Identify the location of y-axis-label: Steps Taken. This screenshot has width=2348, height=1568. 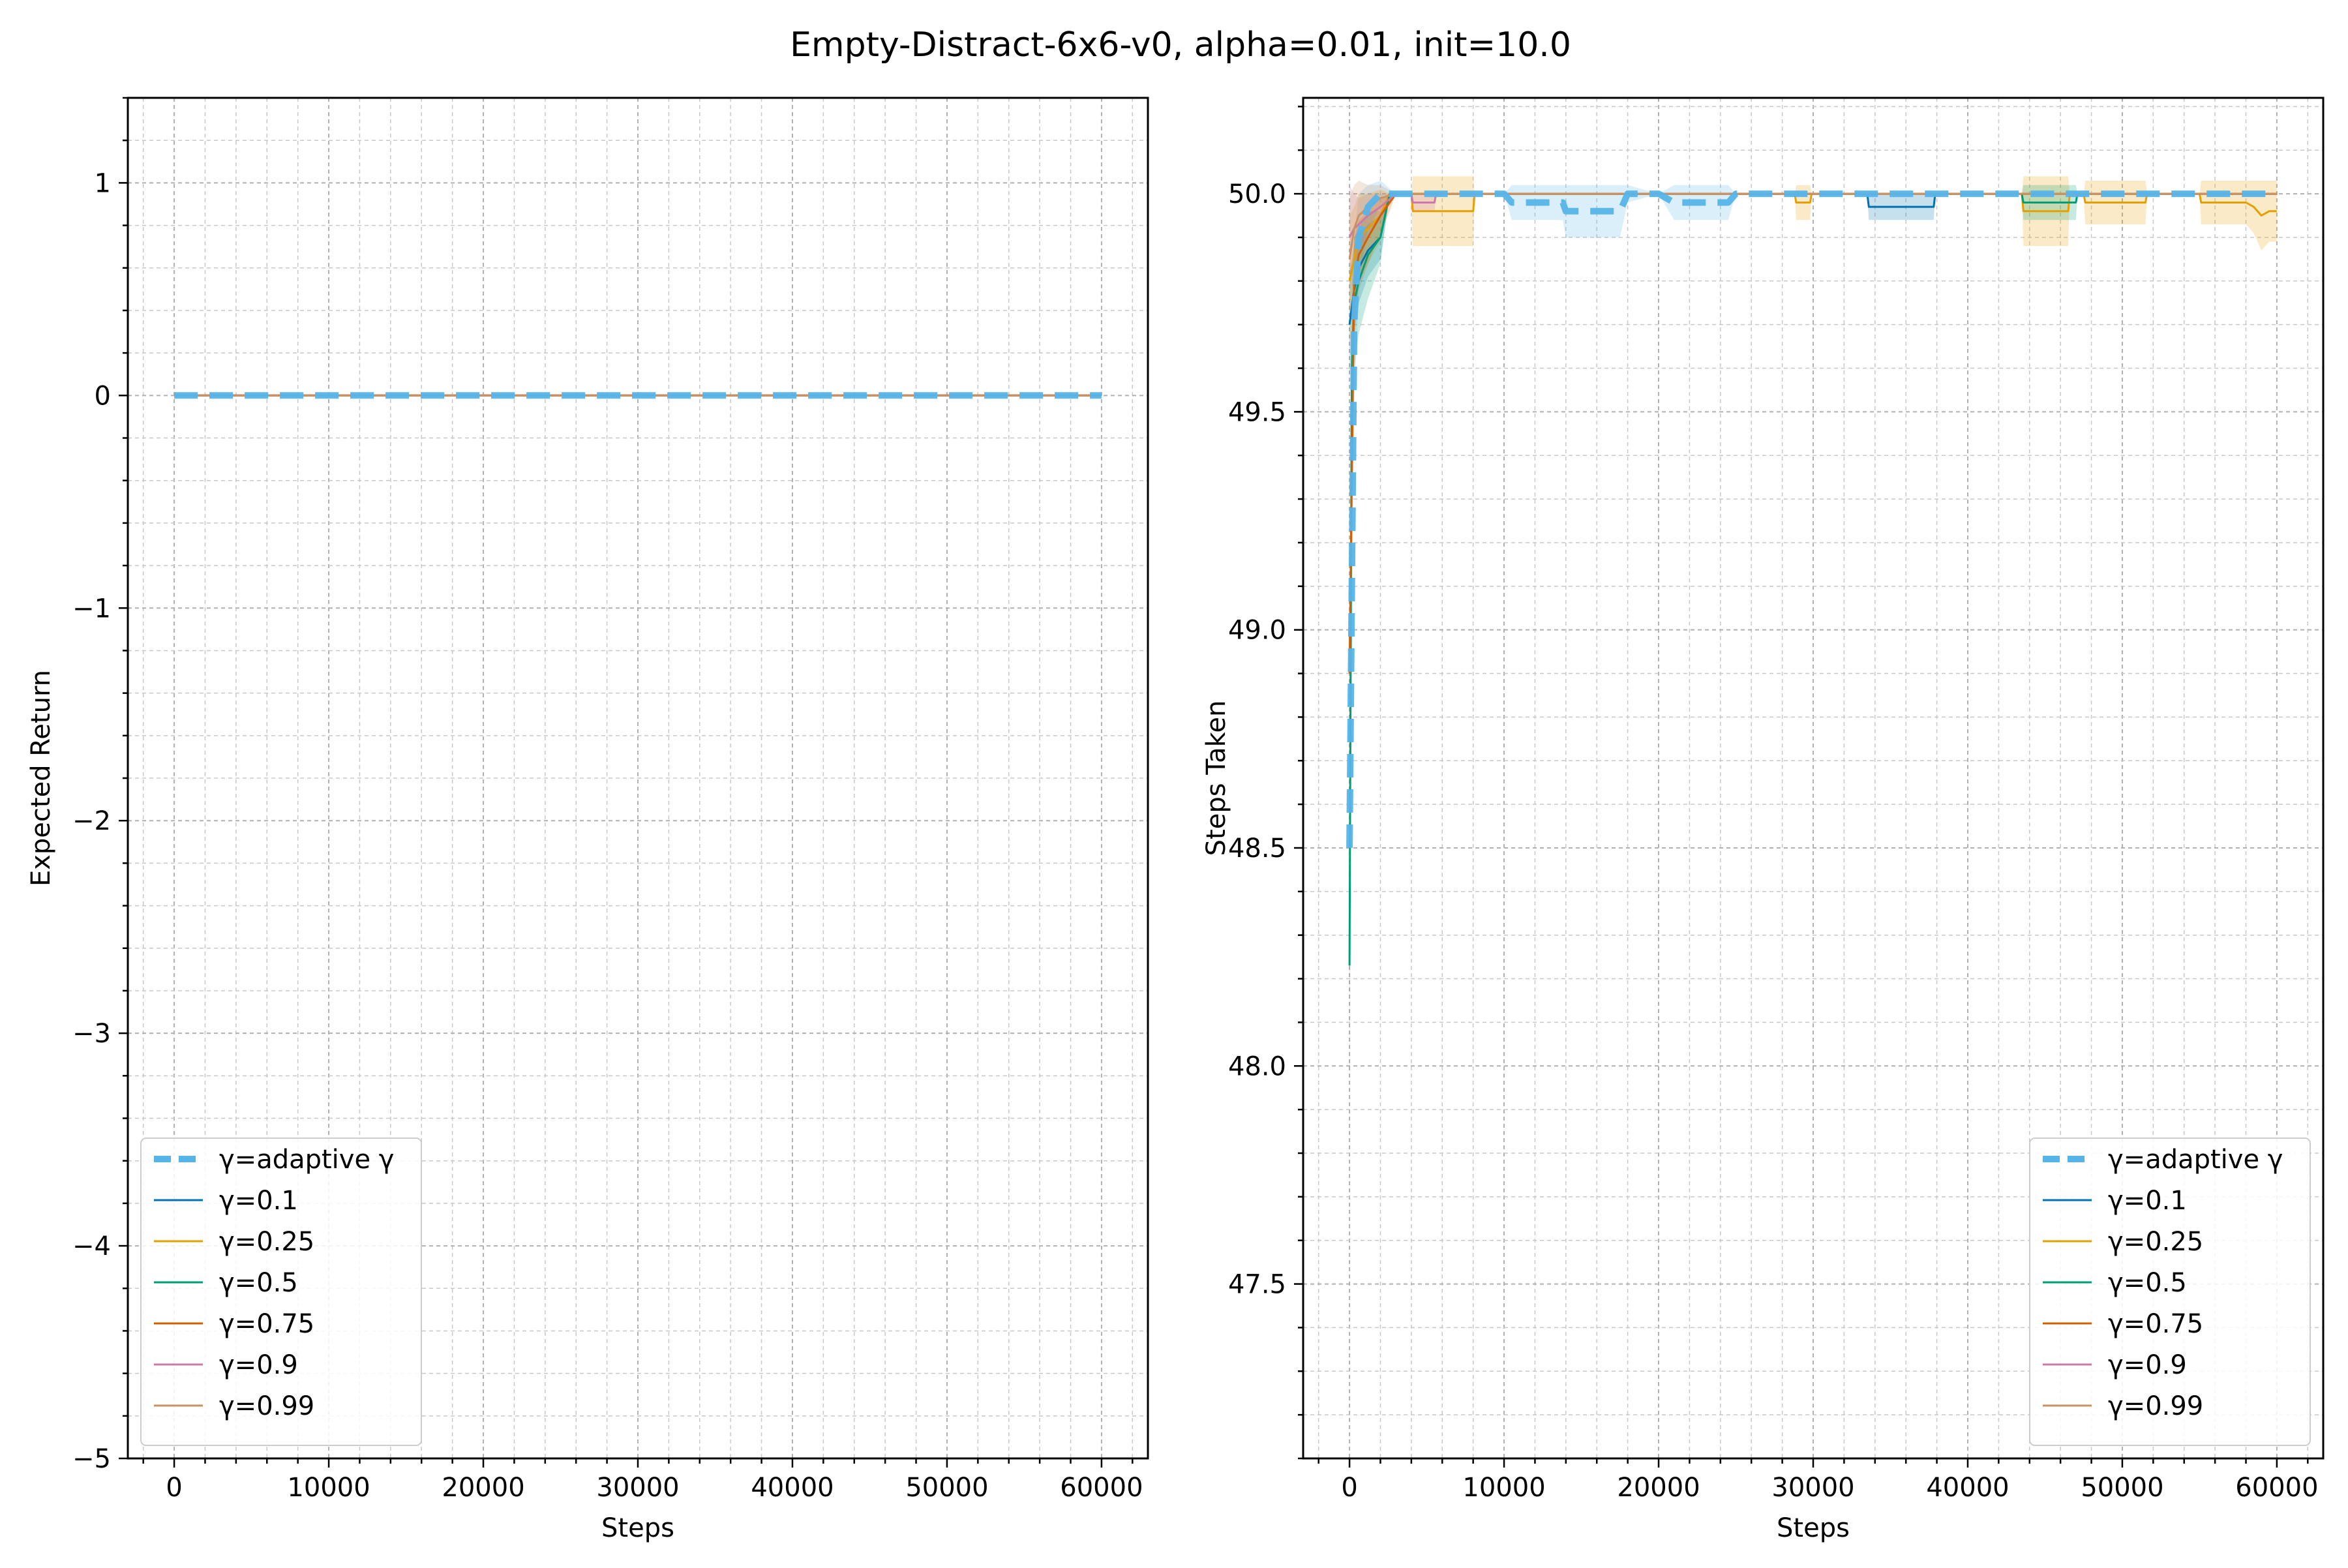
(1216, 778).